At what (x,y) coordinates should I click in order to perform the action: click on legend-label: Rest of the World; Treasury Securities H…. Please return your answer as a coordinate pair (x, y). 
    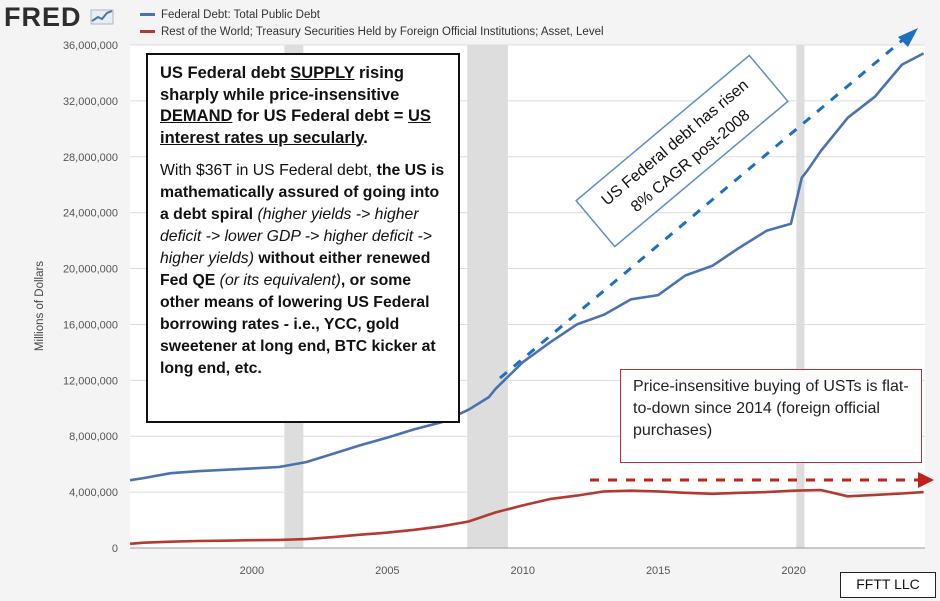
    Looking at the image, I should click on (382, 31).